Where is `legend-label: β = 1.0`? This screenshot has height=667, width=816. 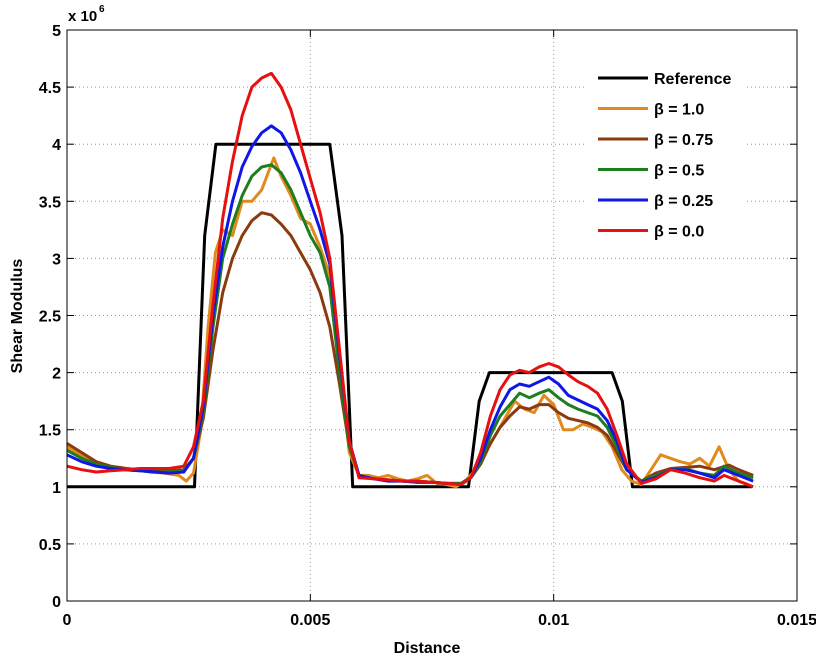 legend-label: β = 1.0 is located at coordinates (679, 110).